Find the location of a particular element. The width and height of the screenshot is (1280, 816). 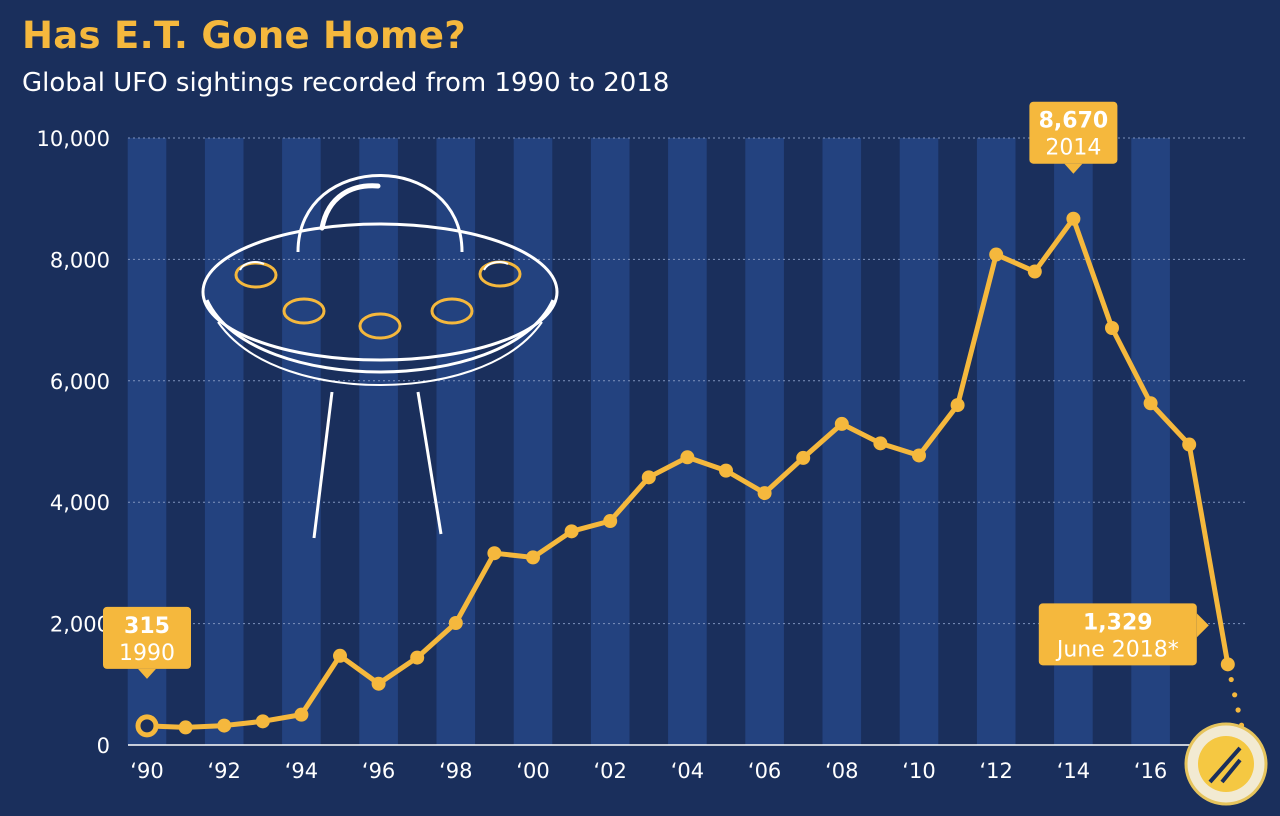

y-tick-label: 2,000 is located at coordinates (80, 625).